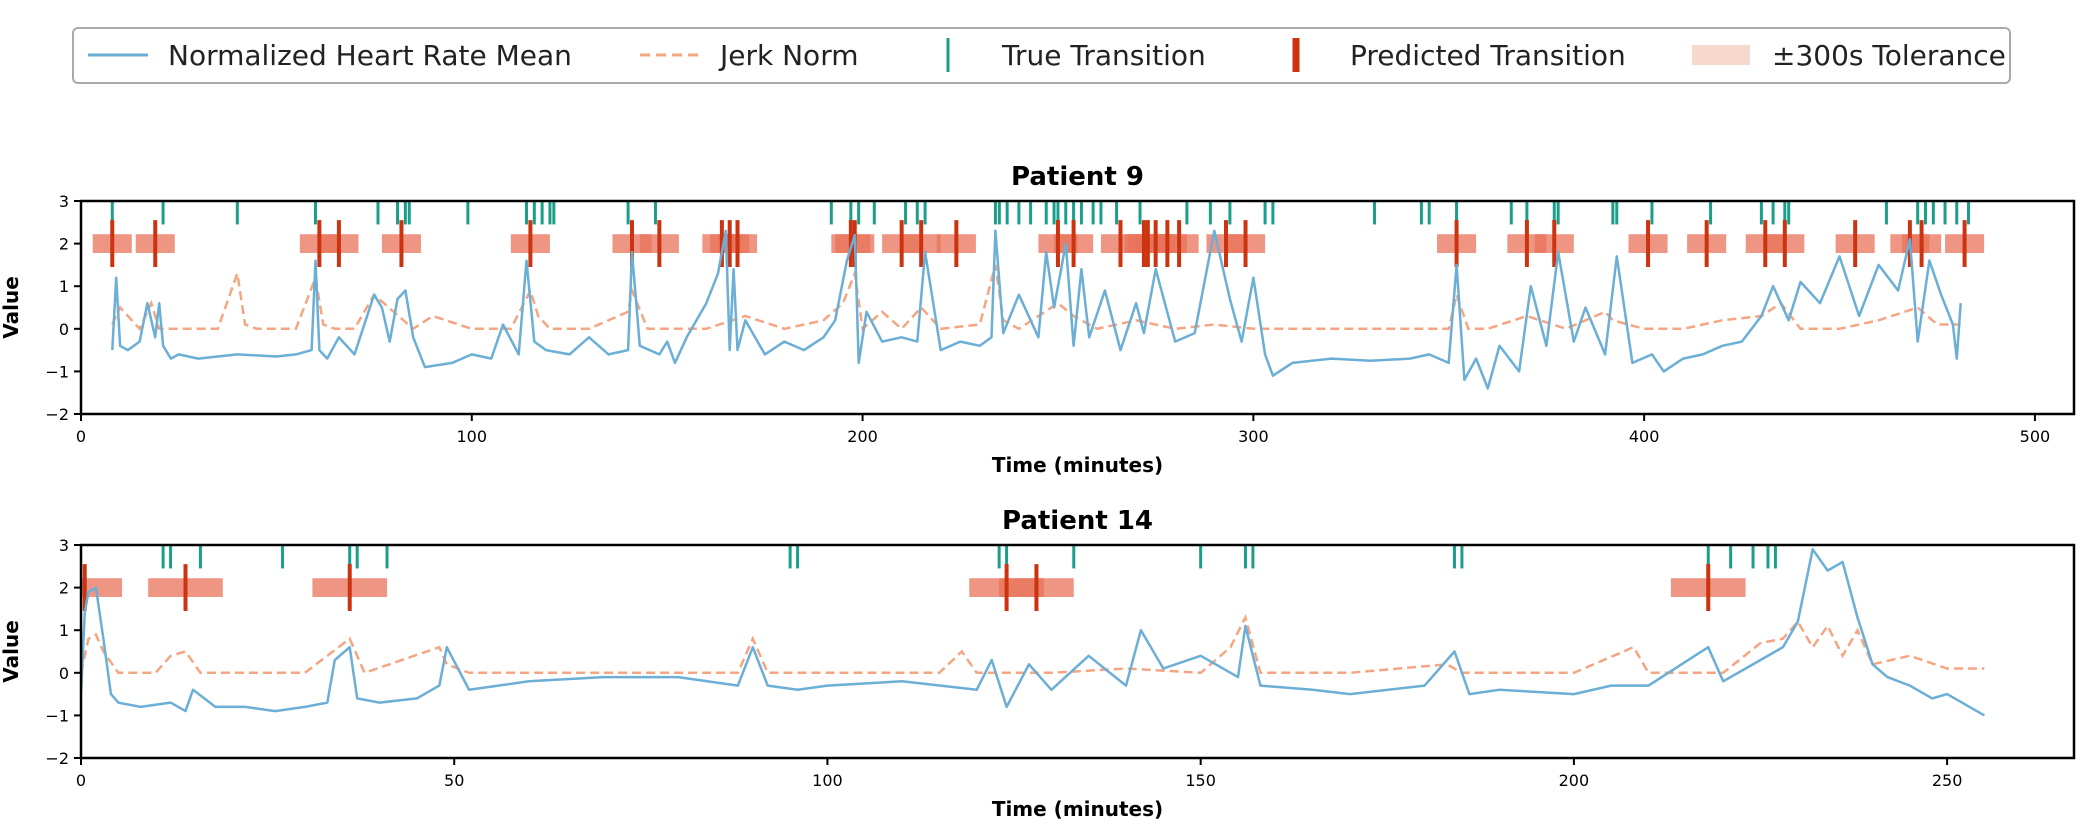 This screenshot has width=2100, height=831. I want to click on x-tick-label: 50, so click(454, 780).